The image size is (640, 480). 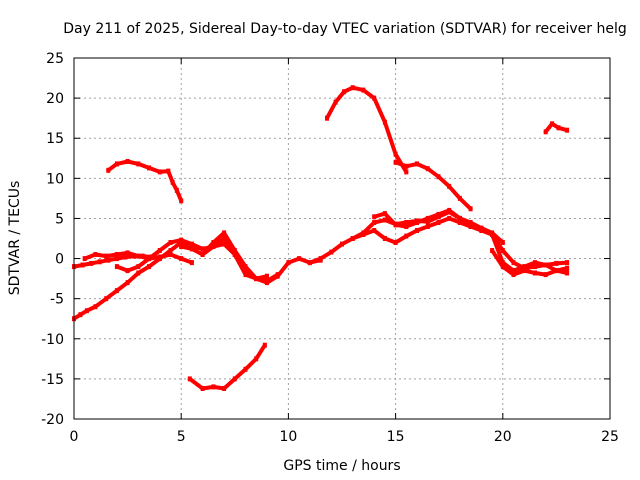 What do you see at coordinates (288, 437) in the screenshot?
I see `x-tick-label: 10` at bounding box center [288, 437].